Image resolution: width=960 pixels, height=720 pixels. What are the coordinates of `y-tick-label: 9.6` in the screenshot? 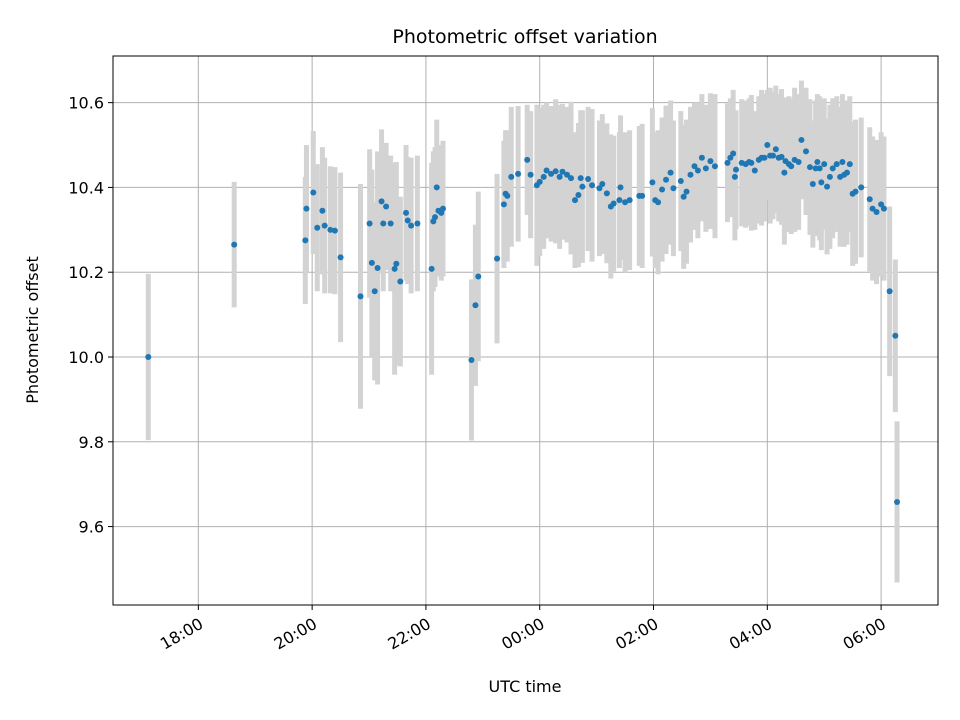 It's located at (91, 527).